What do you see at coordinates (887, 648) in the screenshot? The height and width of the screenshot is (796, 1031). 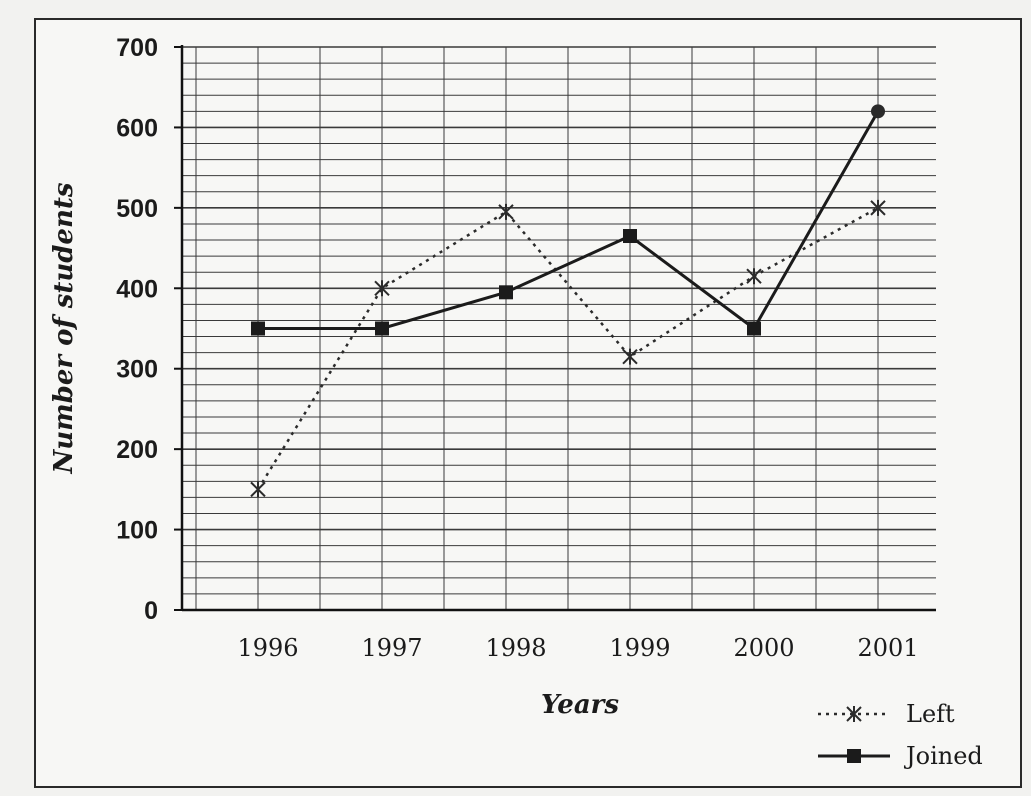 I see `x-tick-label: 2001` at bounding box center [887, 648].